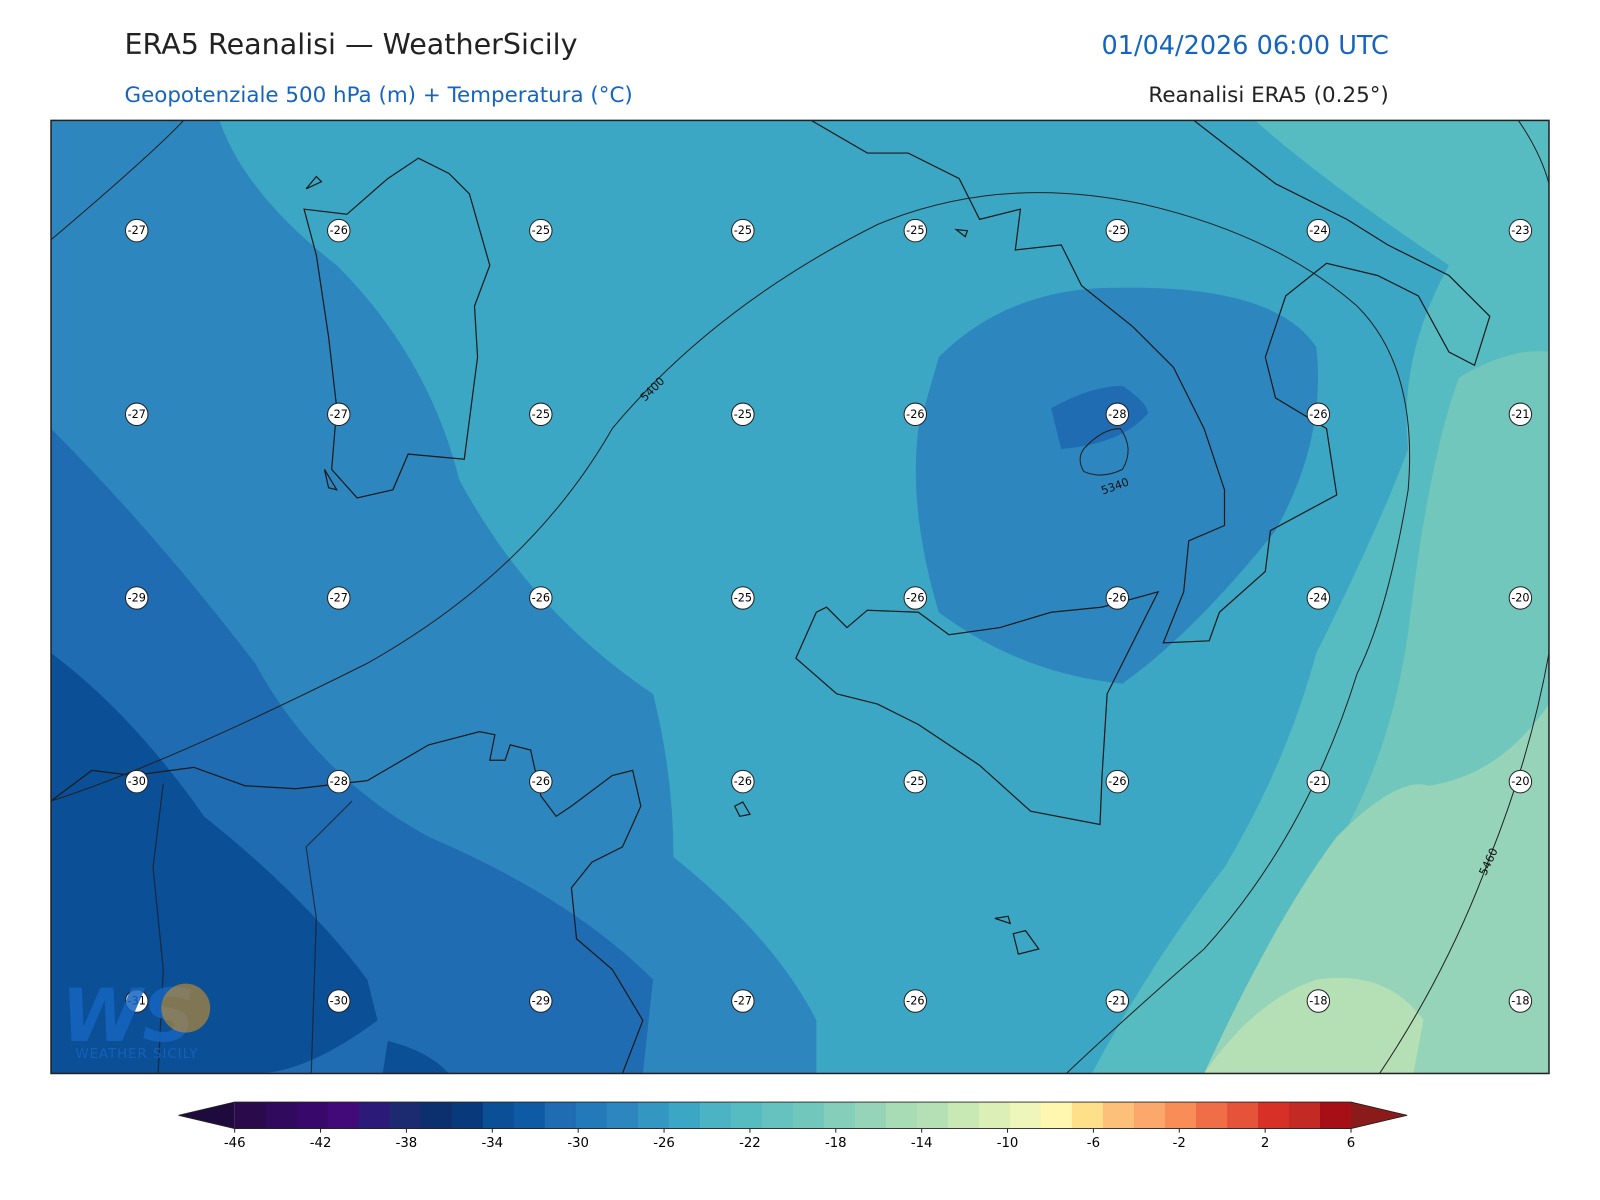 This screenshot has height=1200, width=1600. What do you see at coordinates (1520, 781) in the screenshot?
I see `temperature-label: -20` at bounding box center [1520, 781].